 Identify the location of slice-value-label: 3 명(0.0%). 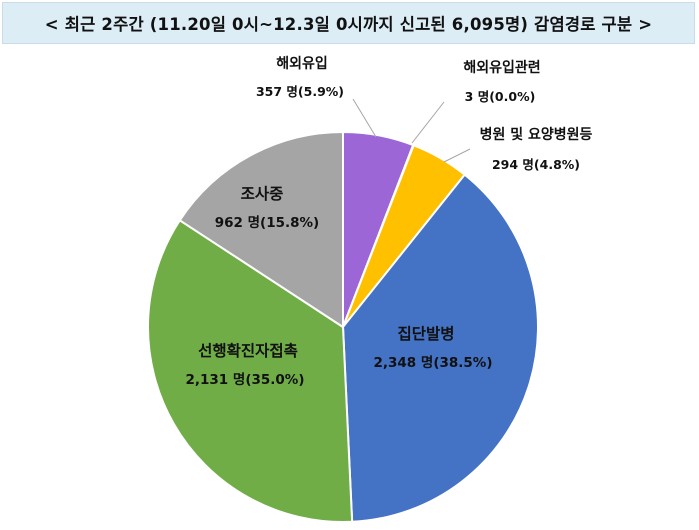
(500, 96).